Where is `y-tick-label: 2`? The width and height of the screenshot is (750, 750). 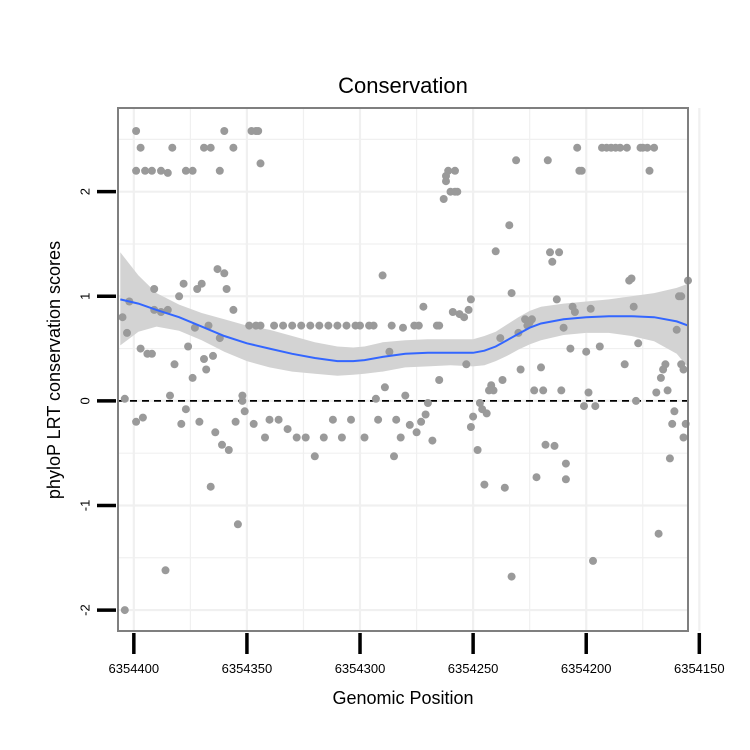 y-tick-label: 2 is located at coordinates (84, 191).